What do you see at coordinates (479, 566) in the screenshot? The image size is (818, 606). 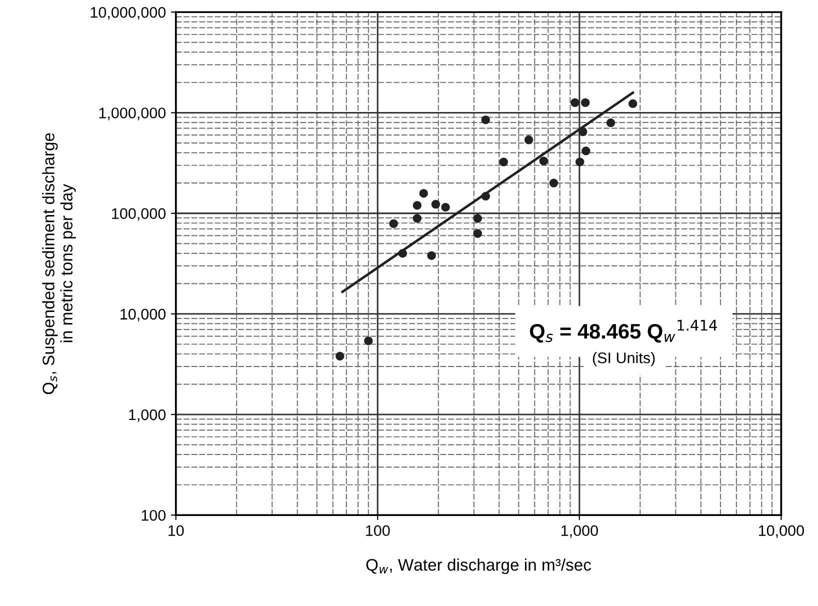 I see `x-axis-title: Q$_{w}$, Water discharge in m³/sec` at bounding box center [479, 566].